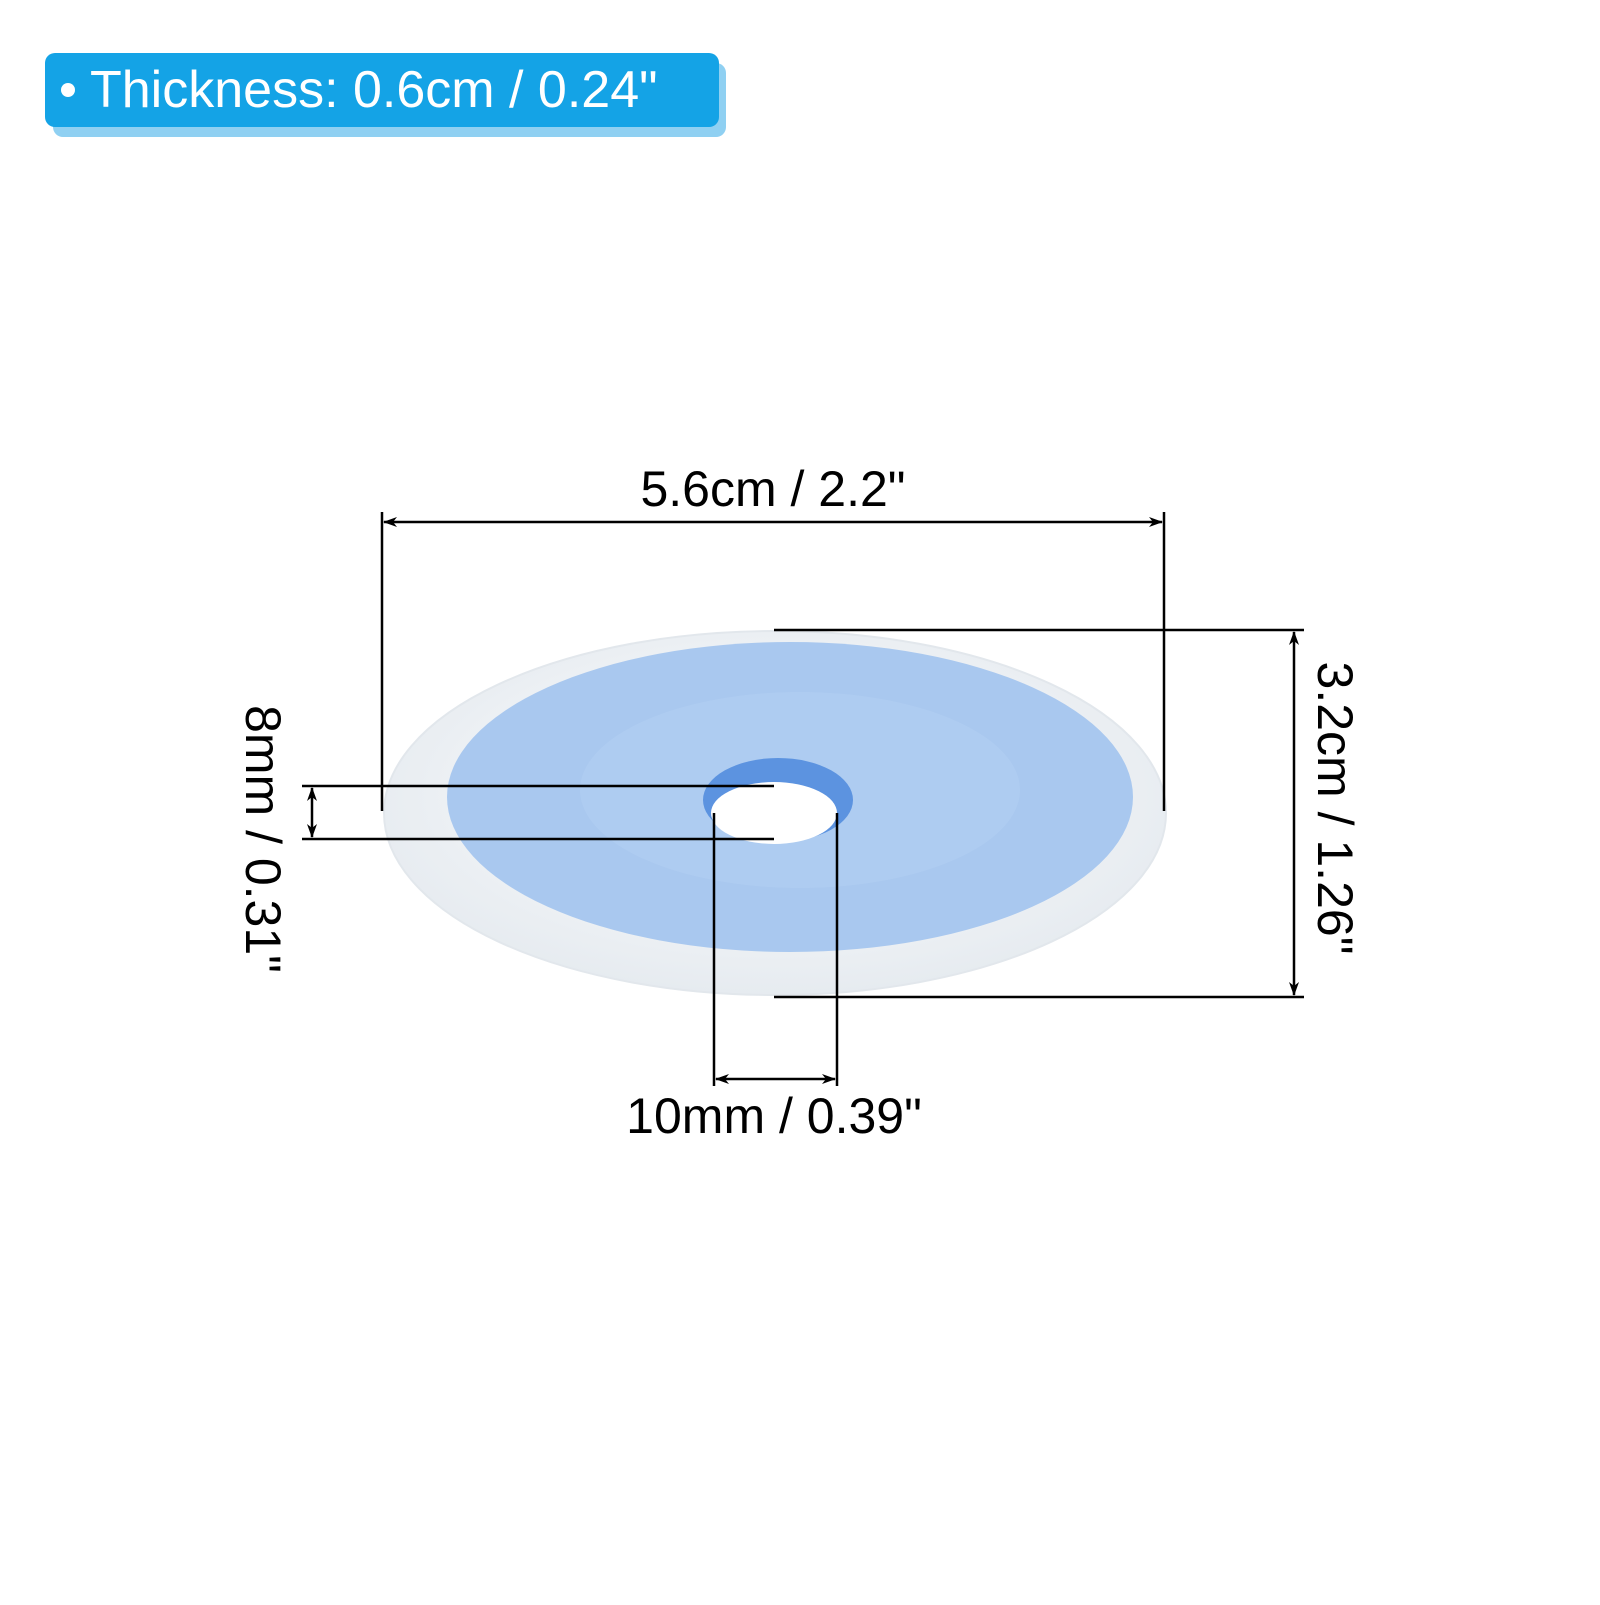 The width and height of the screenshot is (1600, 1605). What do you see at coordinates (1039, 813) in the screenshot?
I see `height-dimension` at bounding box center [1039, 813].